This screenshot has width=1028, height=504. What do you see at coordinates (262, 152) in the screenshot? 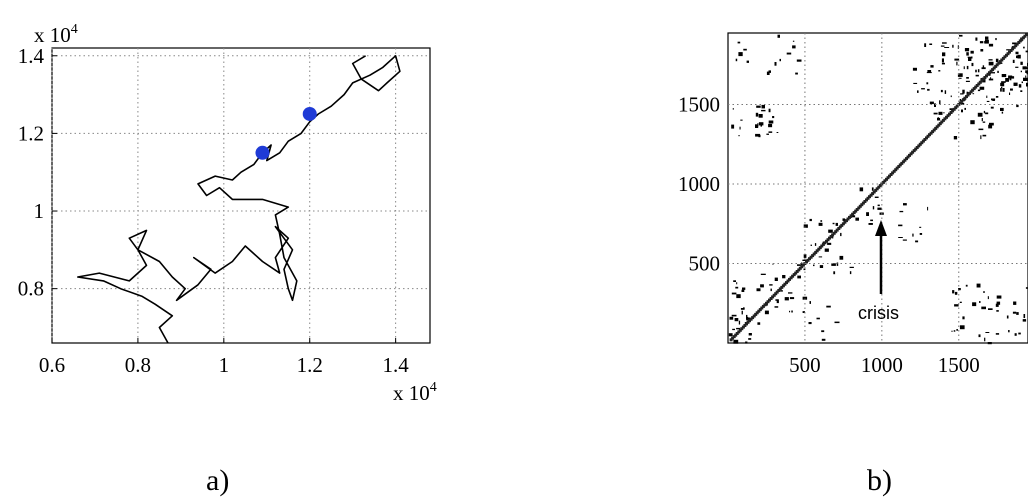
I see `panel-a-highlight-point` at bounding box center [262, 152].